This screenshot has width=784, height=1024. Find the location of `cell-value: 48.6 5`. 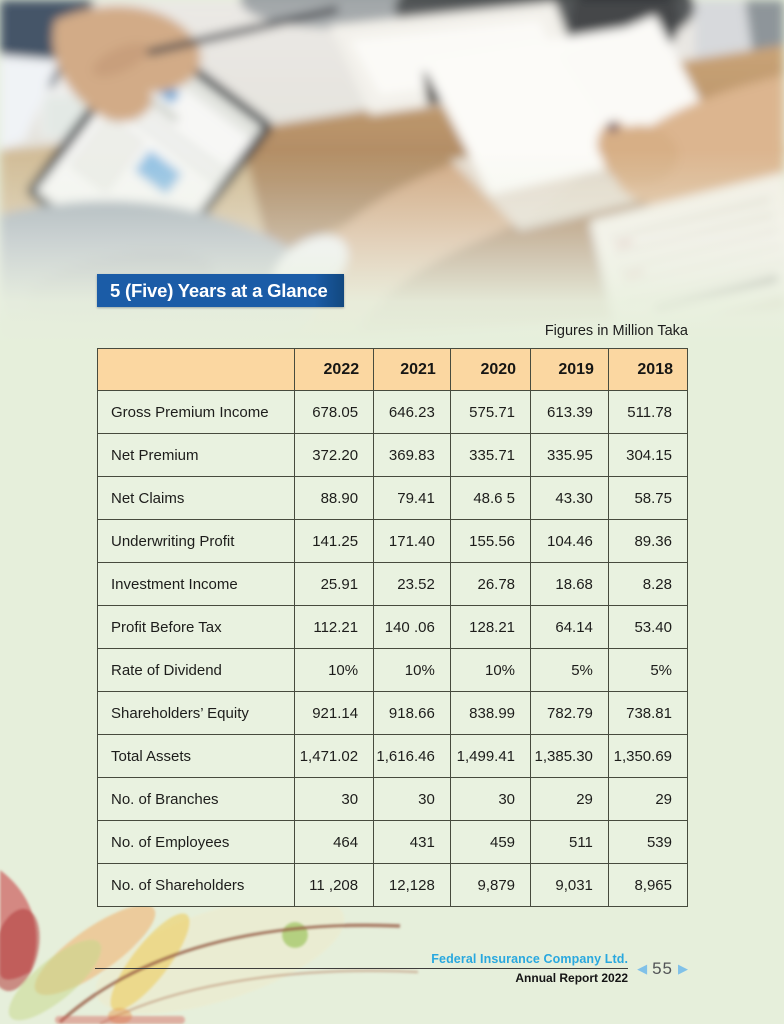

cell-value: 48.6 5 is located at coordinates (490, 498).